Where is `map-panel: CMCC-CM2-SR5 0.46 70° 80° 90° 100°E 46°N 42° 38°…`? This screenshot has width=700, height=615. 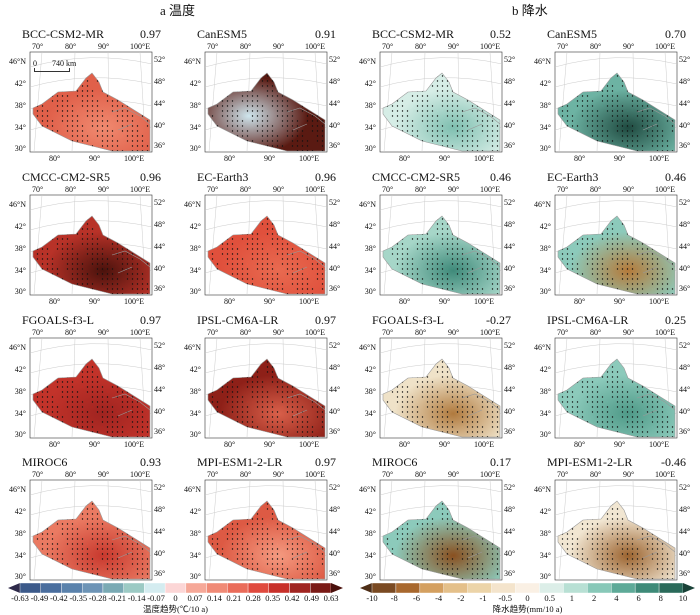
map-panel: CMCC-CM2-SR5 0.46 70° 80° 90° 100°E 46°N 42° 38°… is located at coordinates (437, 230).